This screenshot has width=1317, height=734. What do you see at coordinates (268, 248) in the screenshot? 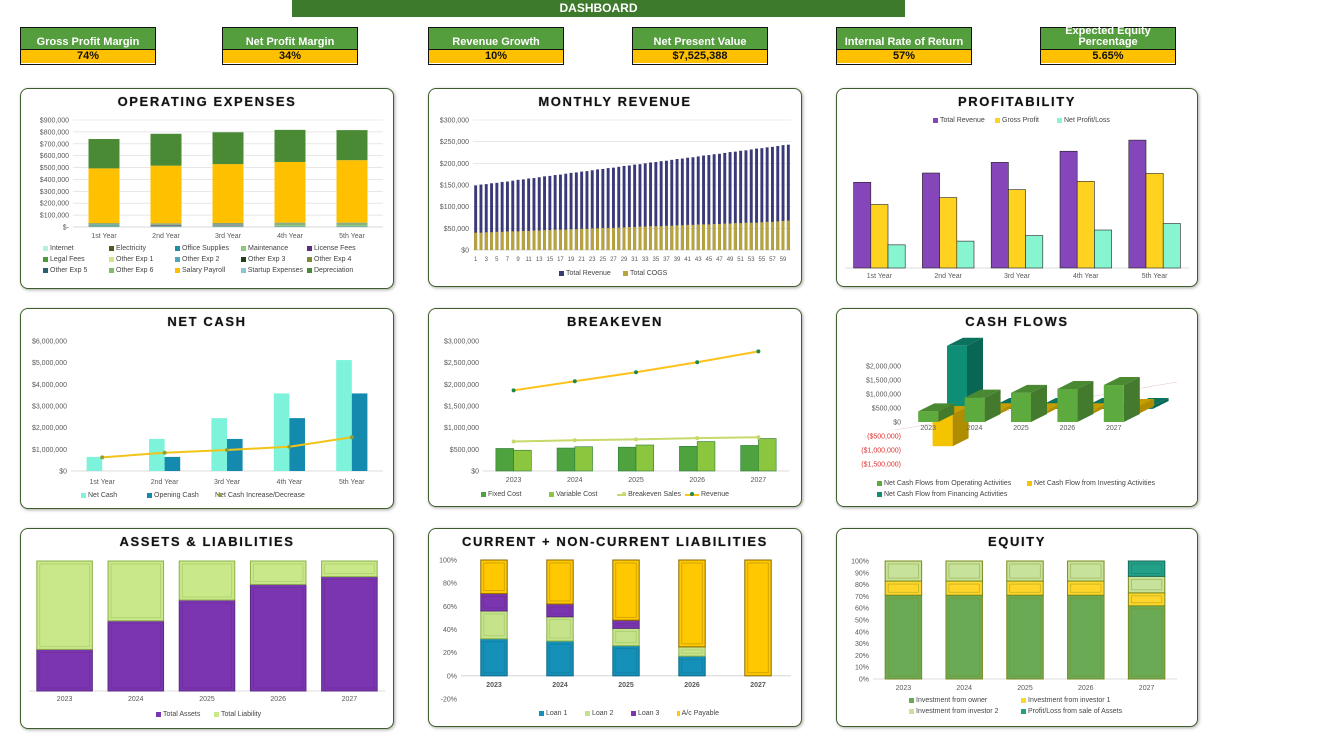
I see `legend-label: Maintenance` at bounding box center [268, 248].